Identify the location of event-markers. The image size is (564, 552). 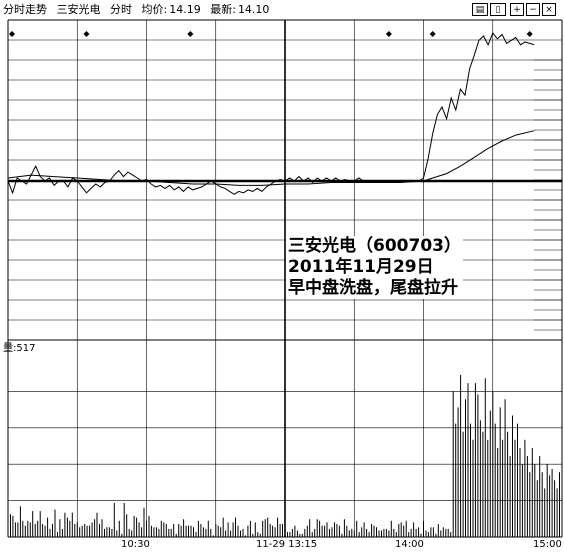
(271, 34).